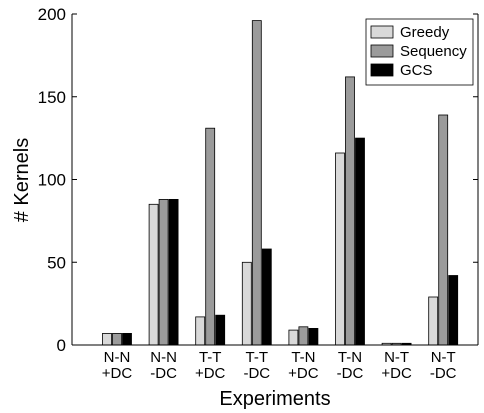  Describe the element at coordinates (61, 345) in the screenshot. I see `y-tick-label-0: 0` at that location.